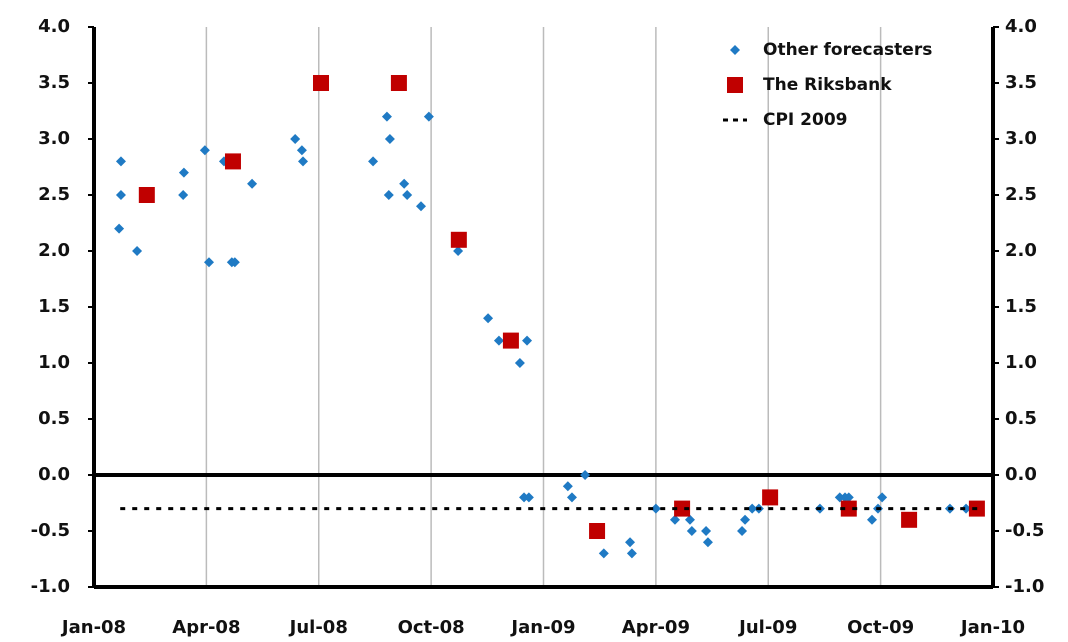 This screenshot has height=642, width=1068. I want to click on y-tick-label: 2.0, so click(54, 250).